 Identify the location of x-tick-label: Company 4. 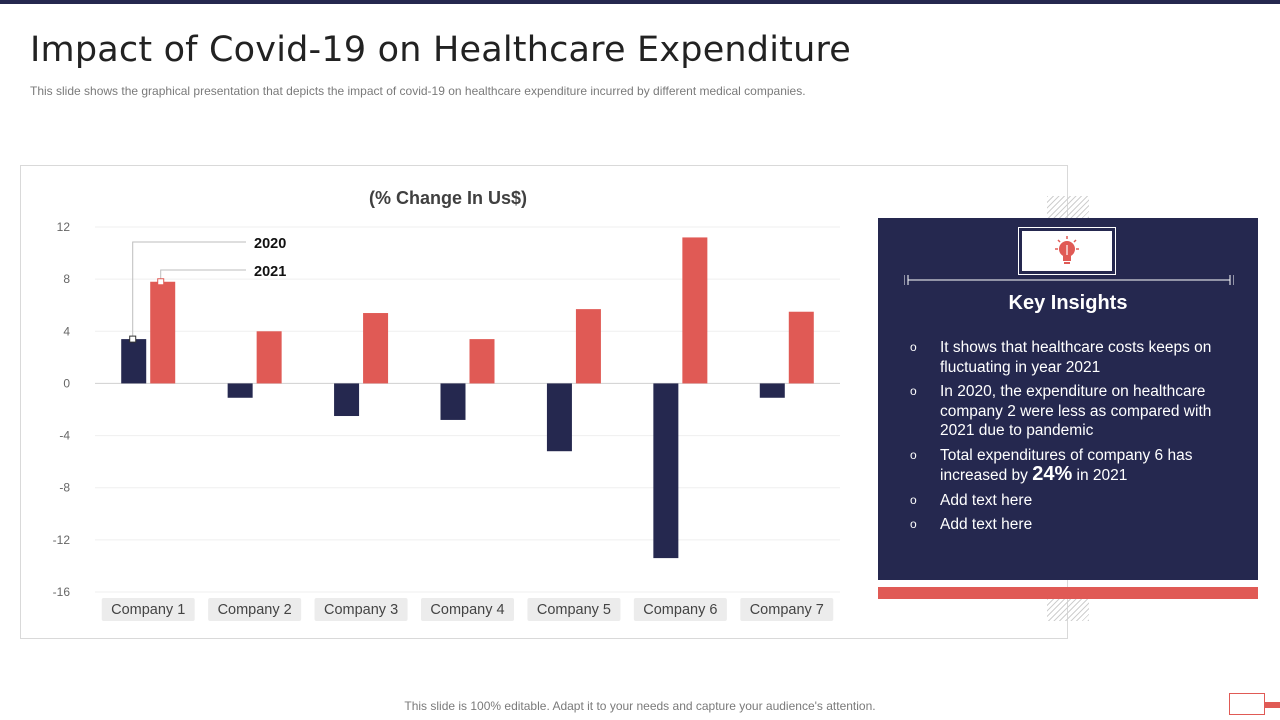
(467, 610).